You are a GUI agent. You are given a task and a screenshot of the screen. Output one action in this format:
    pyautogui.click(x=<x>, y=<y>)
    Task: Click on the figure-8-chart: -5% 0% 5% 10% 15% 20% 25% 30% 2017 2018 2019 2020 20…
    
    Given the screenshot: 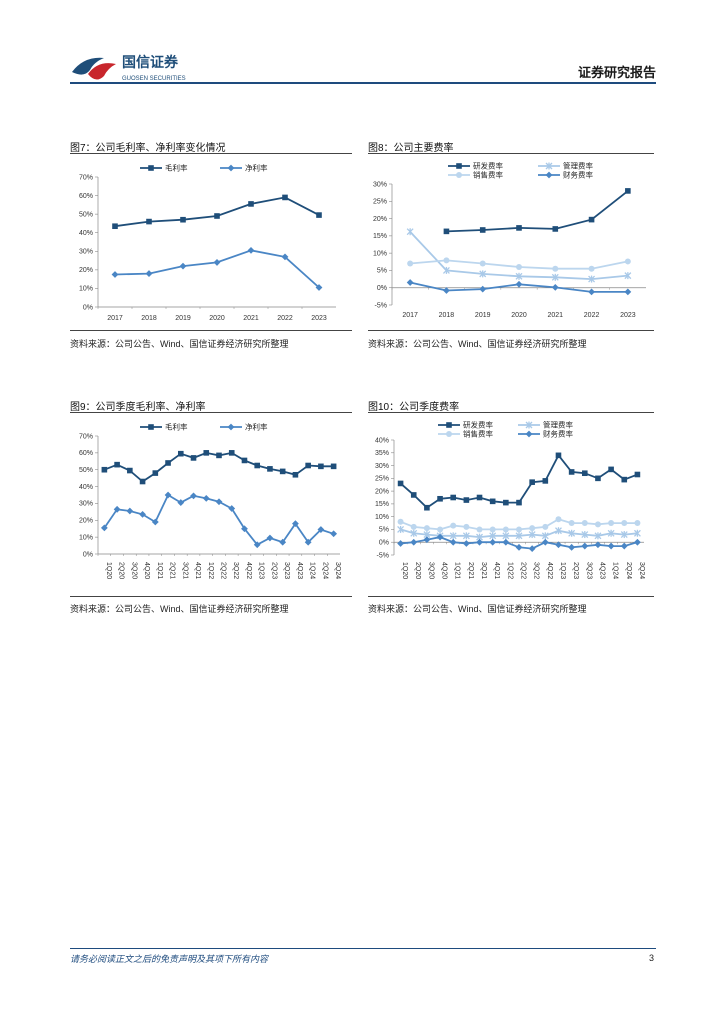 What is the action you would take?
    pyautogui.click(x=509, y=240)
    